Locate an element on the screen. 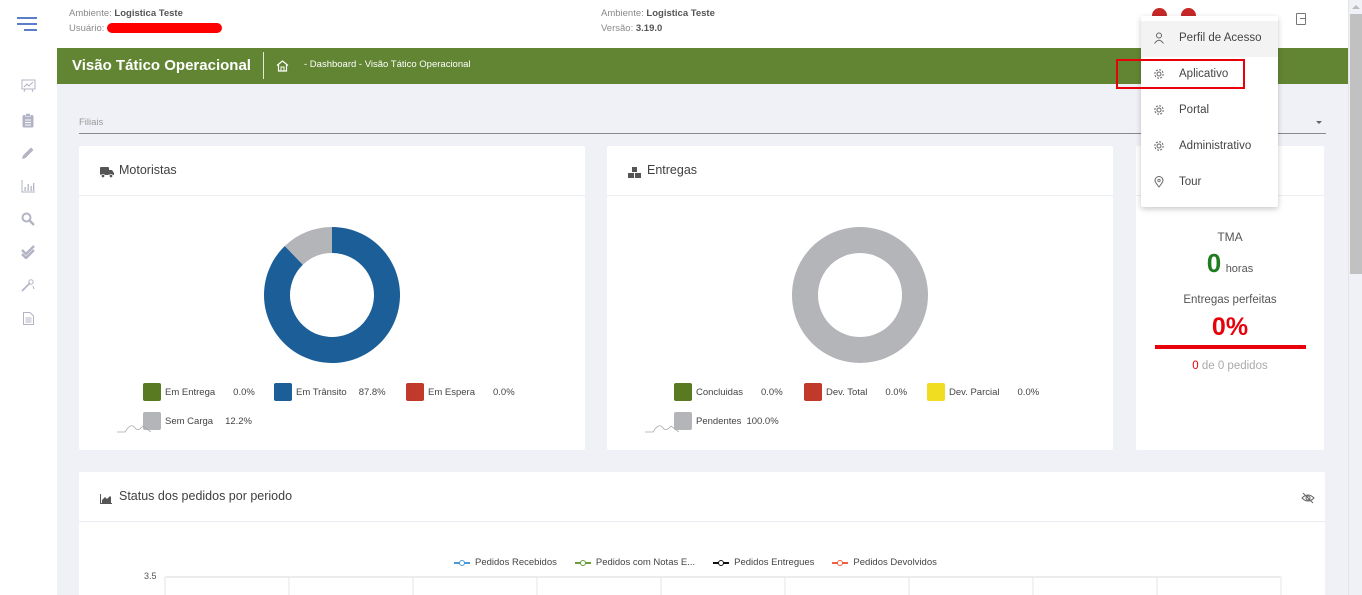  home-icon is located at coordinates (283, 66).